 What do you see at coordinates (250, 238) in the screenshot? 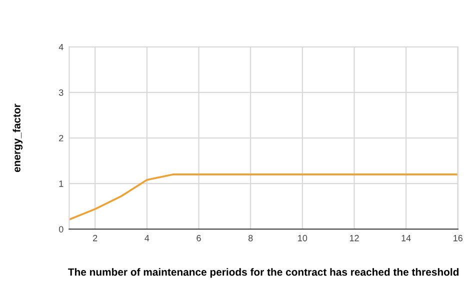
I see `x-tick-label: 8` at bounding box center [250, 238].